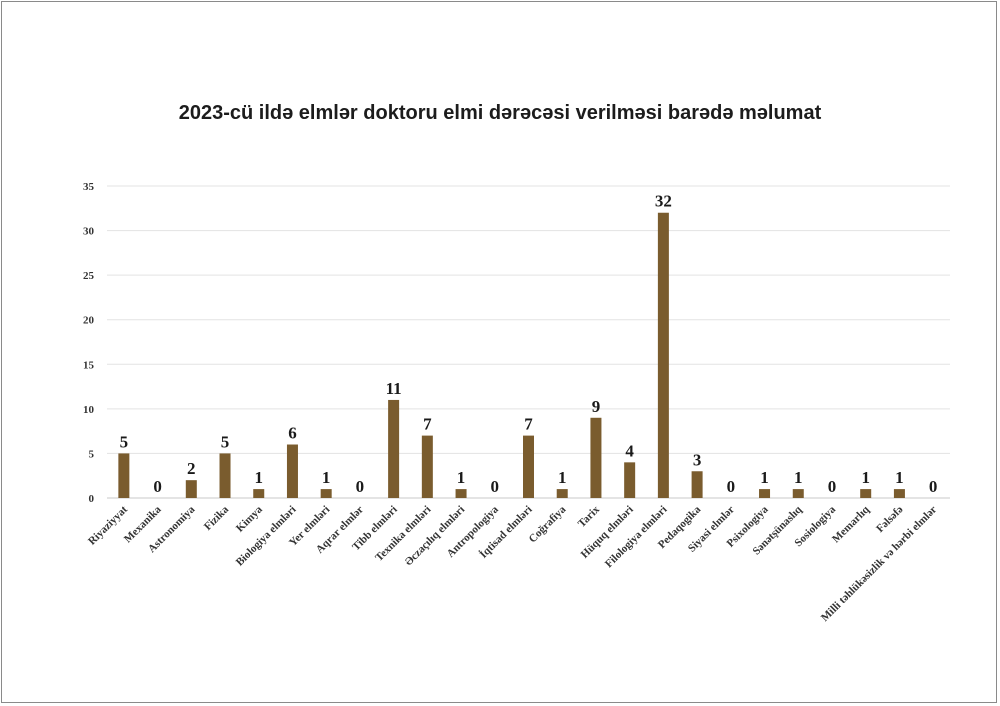 The width and height of the screenshot is (1000, 706). What do you see at coordinates (89, 232) in the screenshot?
I see `y-tick-label: 30` at bounding box center [89, 232].